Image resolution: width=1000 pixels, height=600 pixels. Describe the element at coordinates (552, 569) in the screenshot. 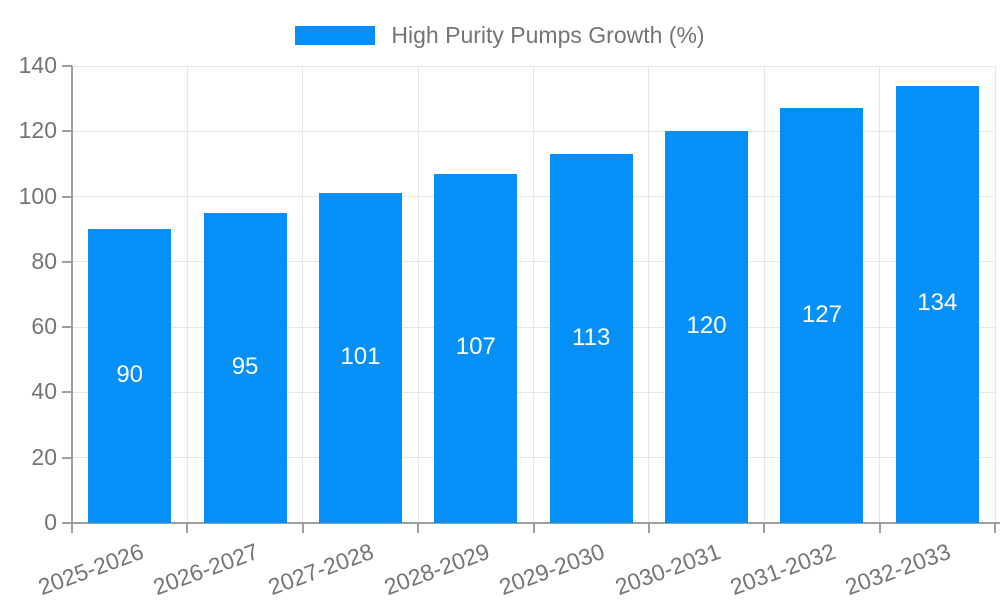

I see `x-axis-tick-label: 2029-2030` at that location.